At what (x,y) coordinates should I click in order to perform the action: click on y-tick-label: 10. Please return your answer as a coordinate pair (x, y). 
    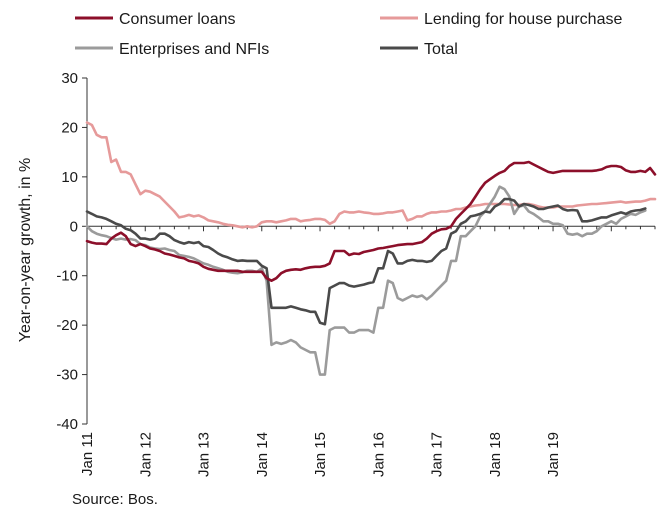
    Looking at the image, I should click on (69, 177).